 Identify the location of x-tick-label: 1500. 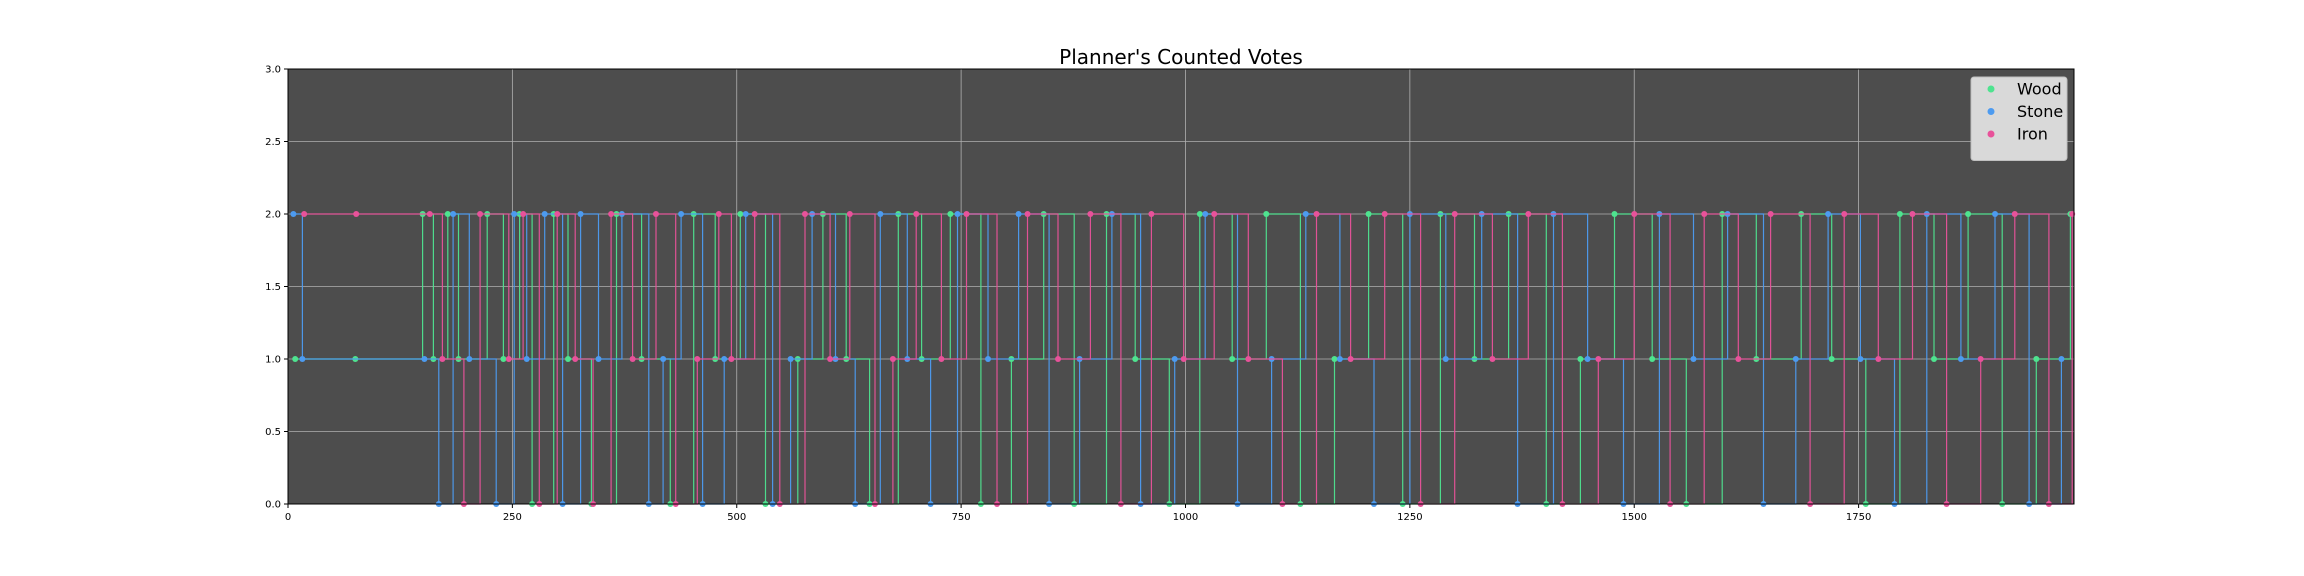
(1634, 517).